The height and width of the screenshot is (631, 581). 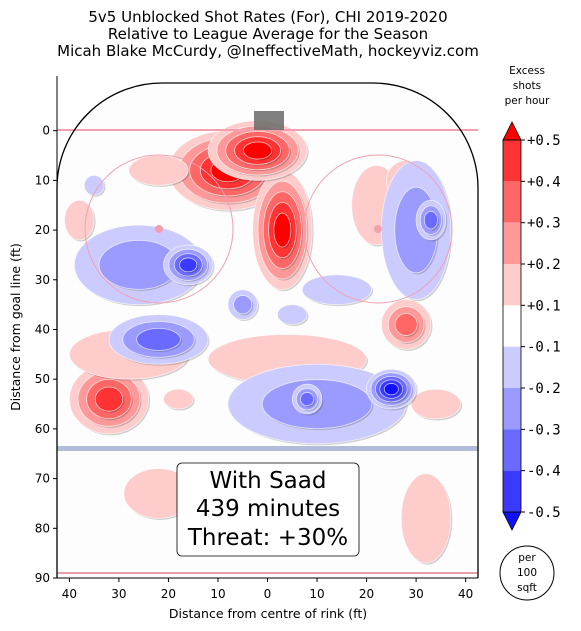 What do you see at coordinates (46, 131) in the screenshot?
I see `y-tick-label: 0` at bounding box center [46, 131].